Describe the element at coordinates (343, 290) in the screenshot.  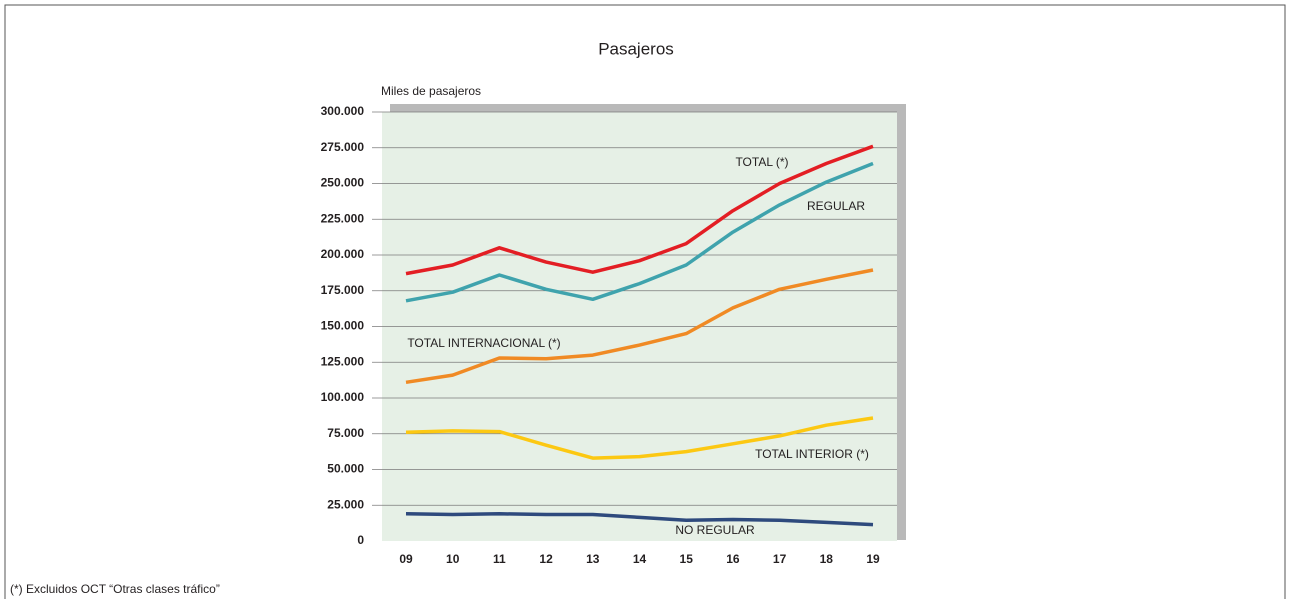
I see `y-tick-label: 175.000` at that location.